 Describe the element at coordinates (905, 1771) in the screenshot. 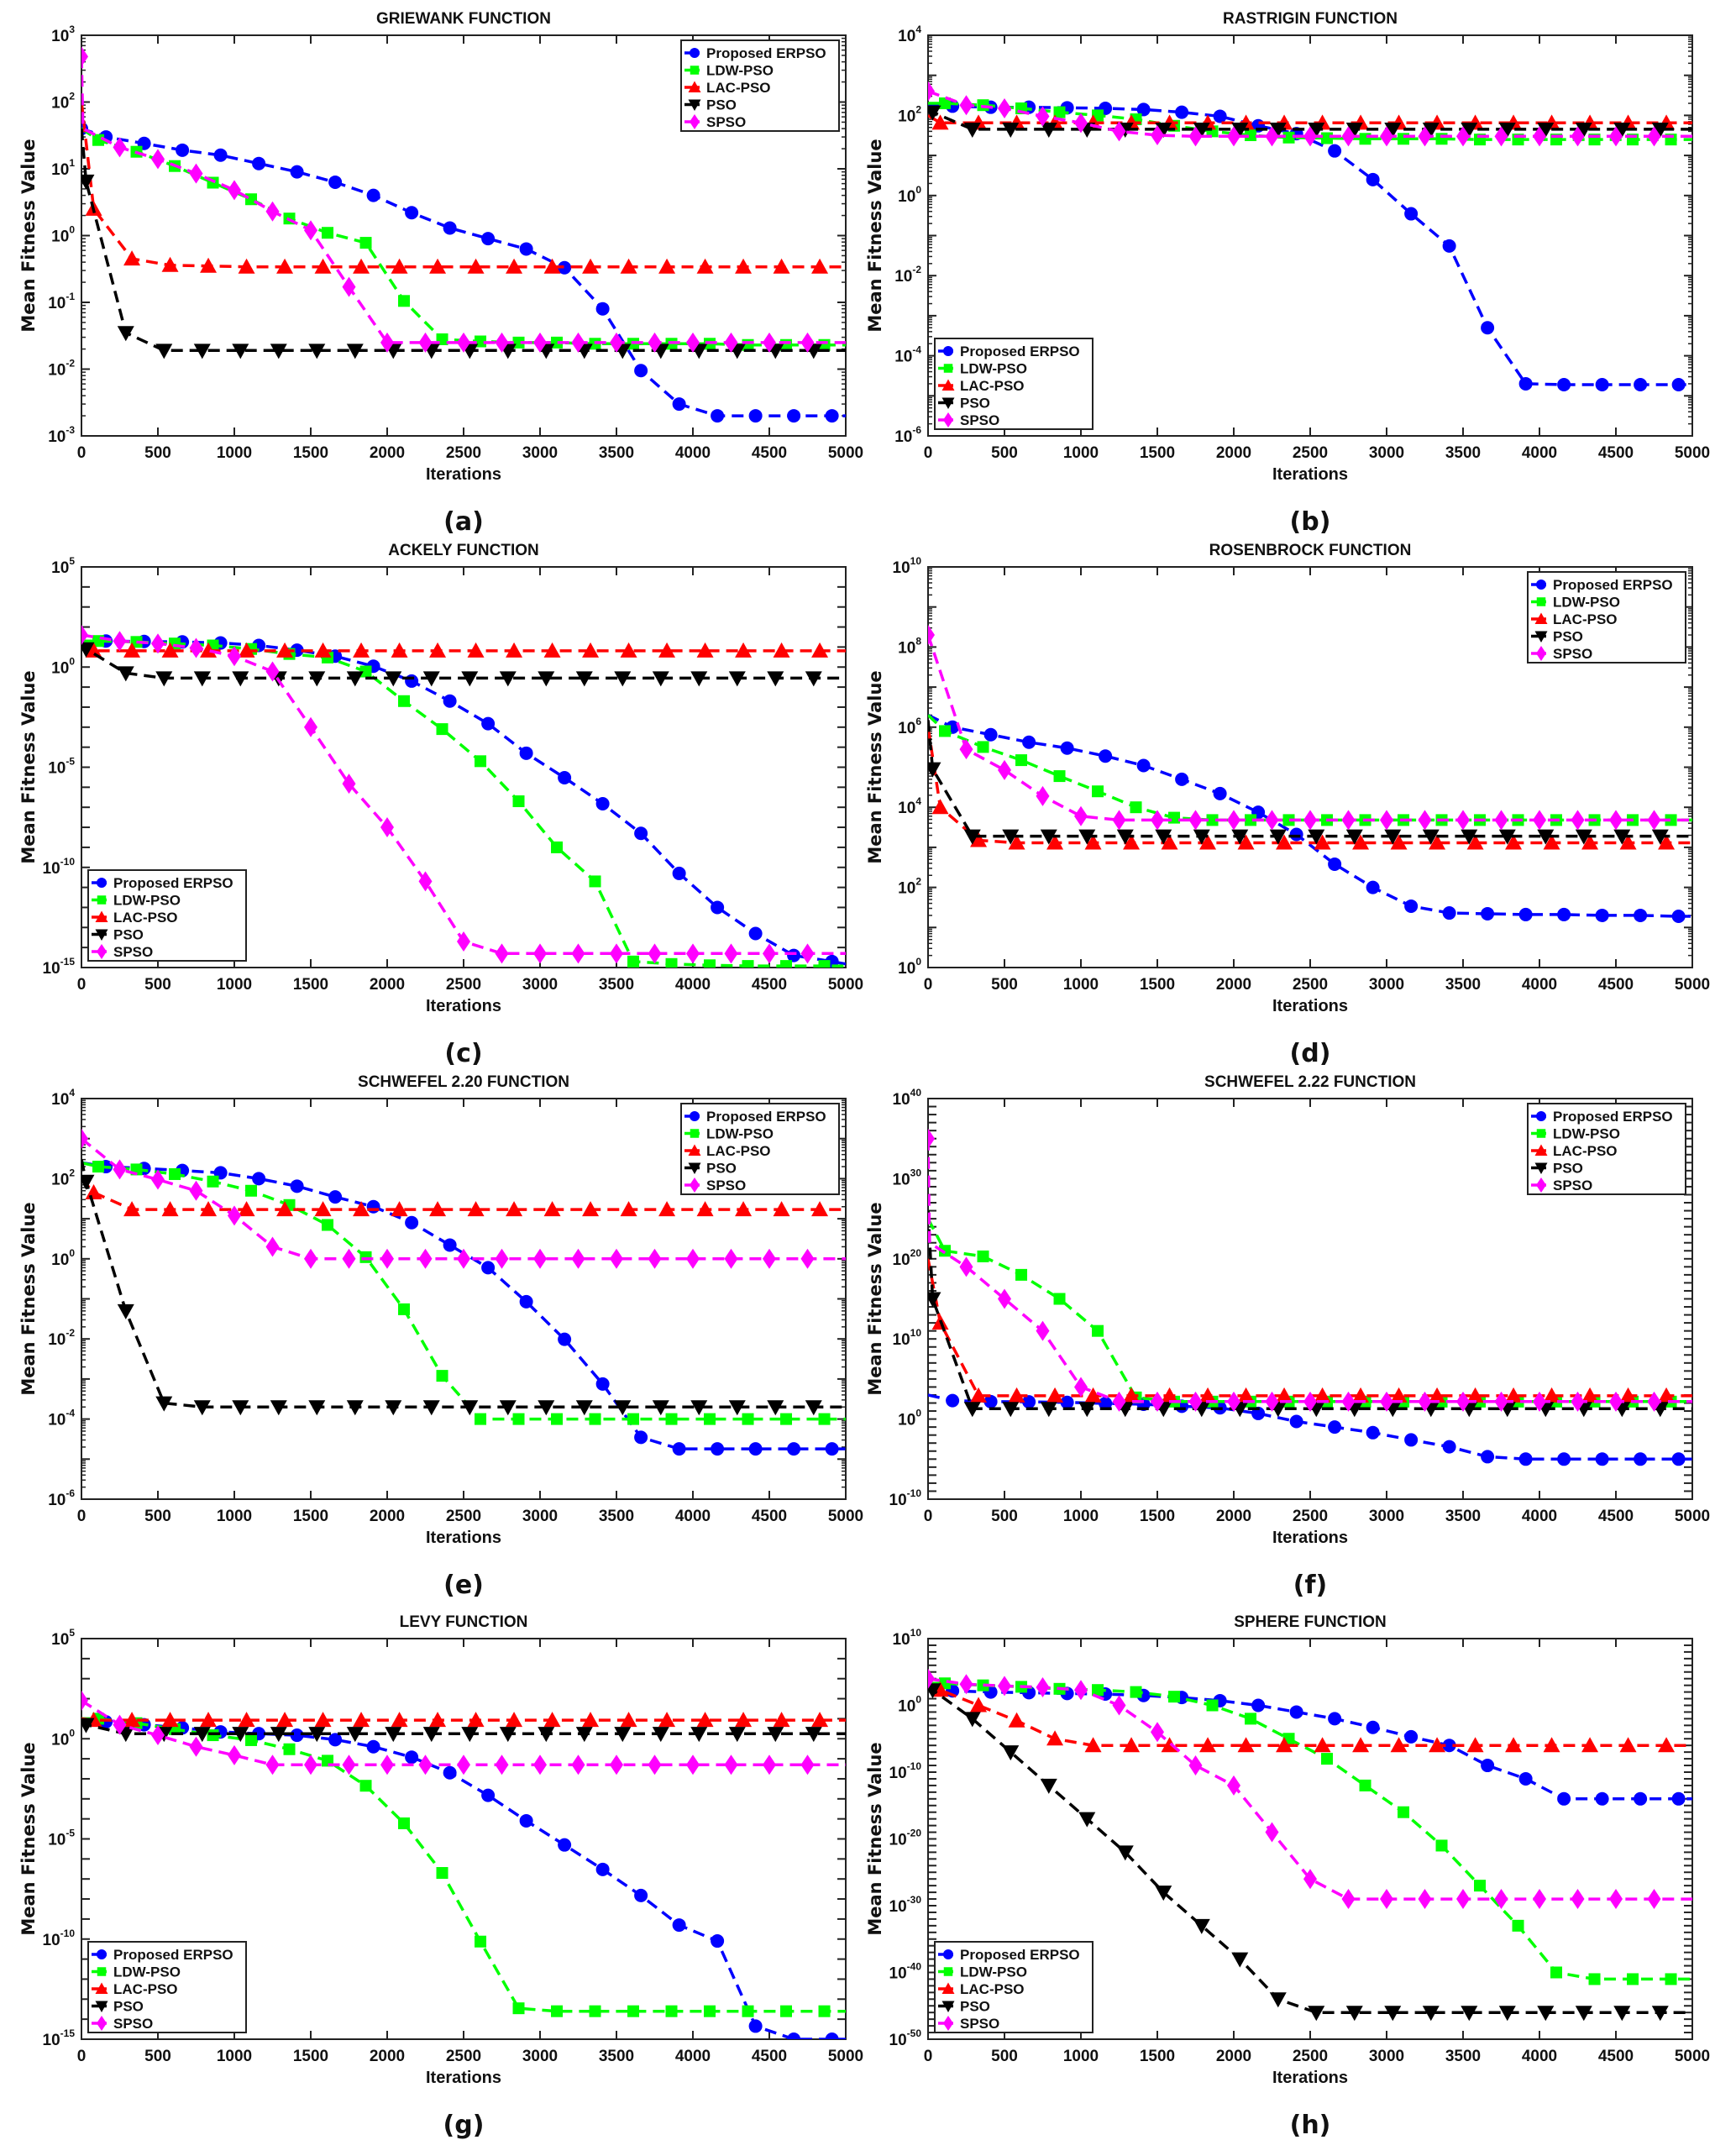

I see `y-tick-label: 10-10` at that location.